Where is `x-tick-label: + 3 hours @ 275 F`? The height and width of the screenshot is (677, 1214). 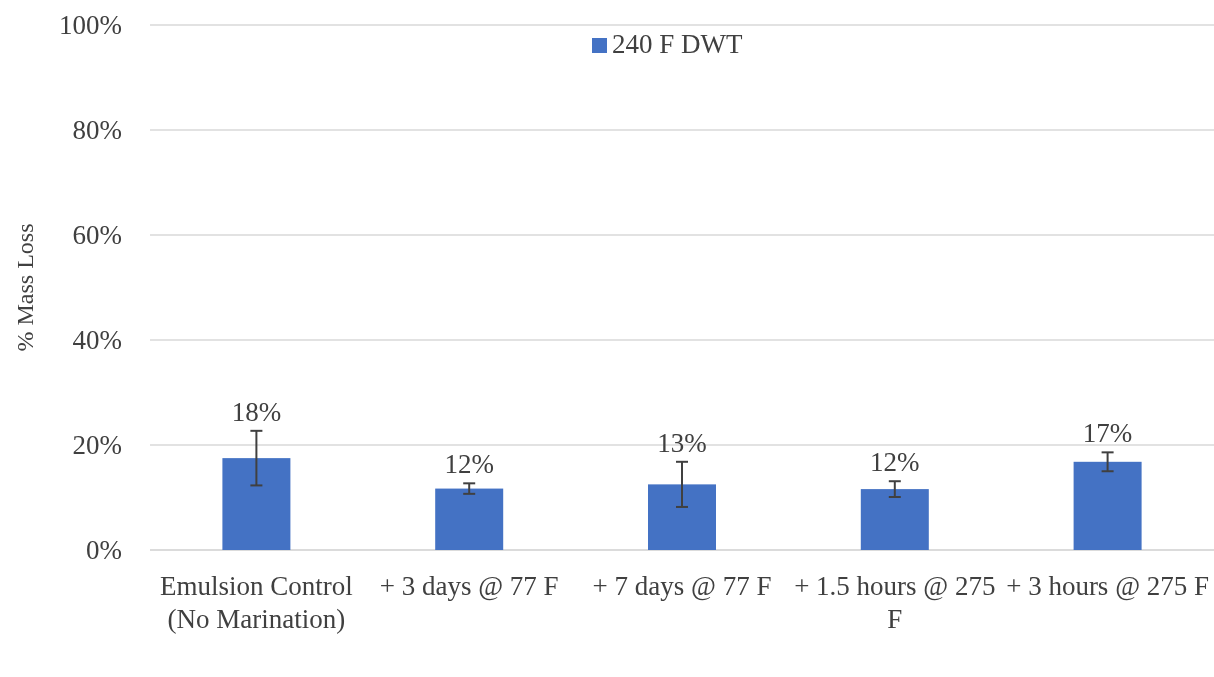 x-tick-label: + 3 hours @ 275 F is located at coordinates (1108, 586).